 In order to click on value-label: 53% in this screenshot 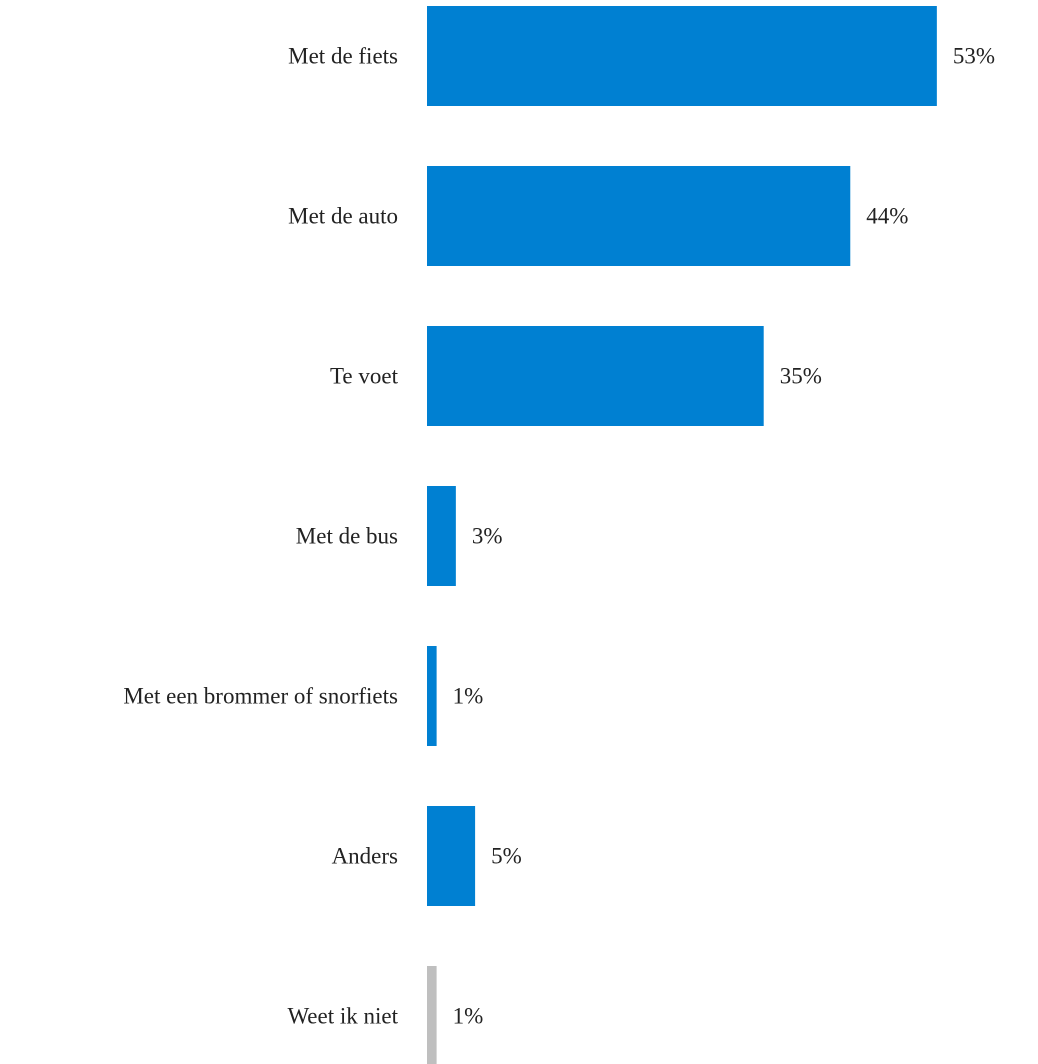, I will do `click(974, 56)`.